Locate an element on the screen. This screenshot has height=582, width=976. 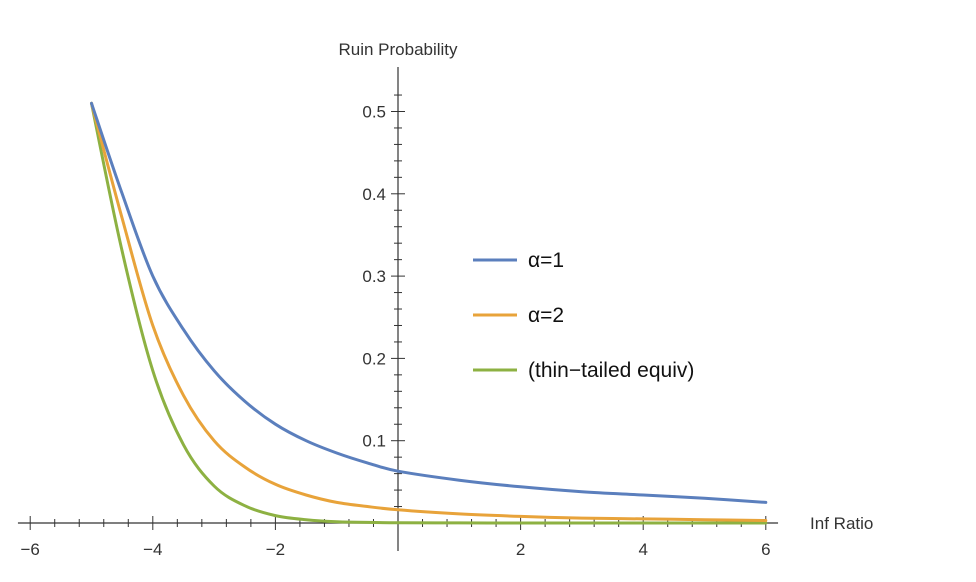
y-tick-label: 0.1 is located at coordinates (374, 441).